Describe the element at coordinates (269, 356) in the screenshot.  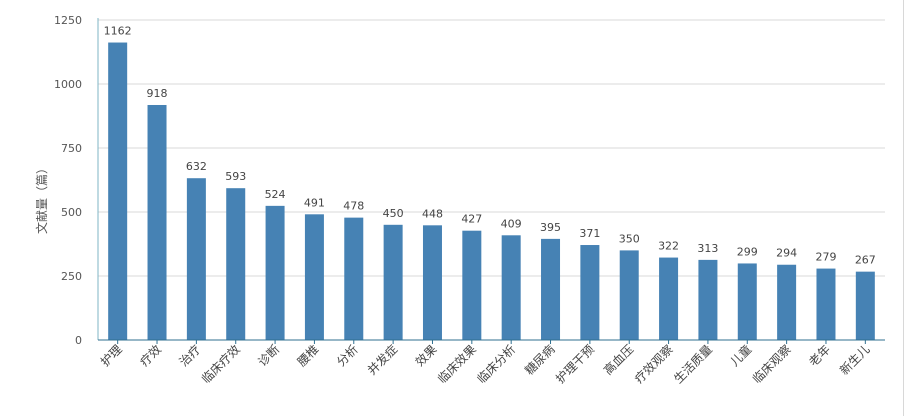
I see `x-tick-label: 诊断` at that location.